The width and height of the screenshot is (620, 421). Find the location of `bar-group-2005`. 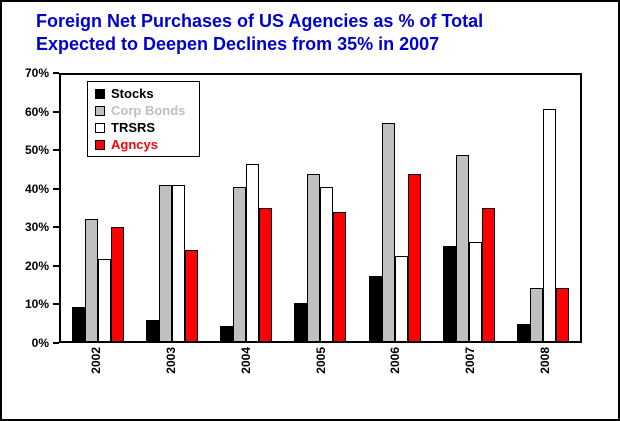

bar-group-2005 is located at coordinates (320, 208).